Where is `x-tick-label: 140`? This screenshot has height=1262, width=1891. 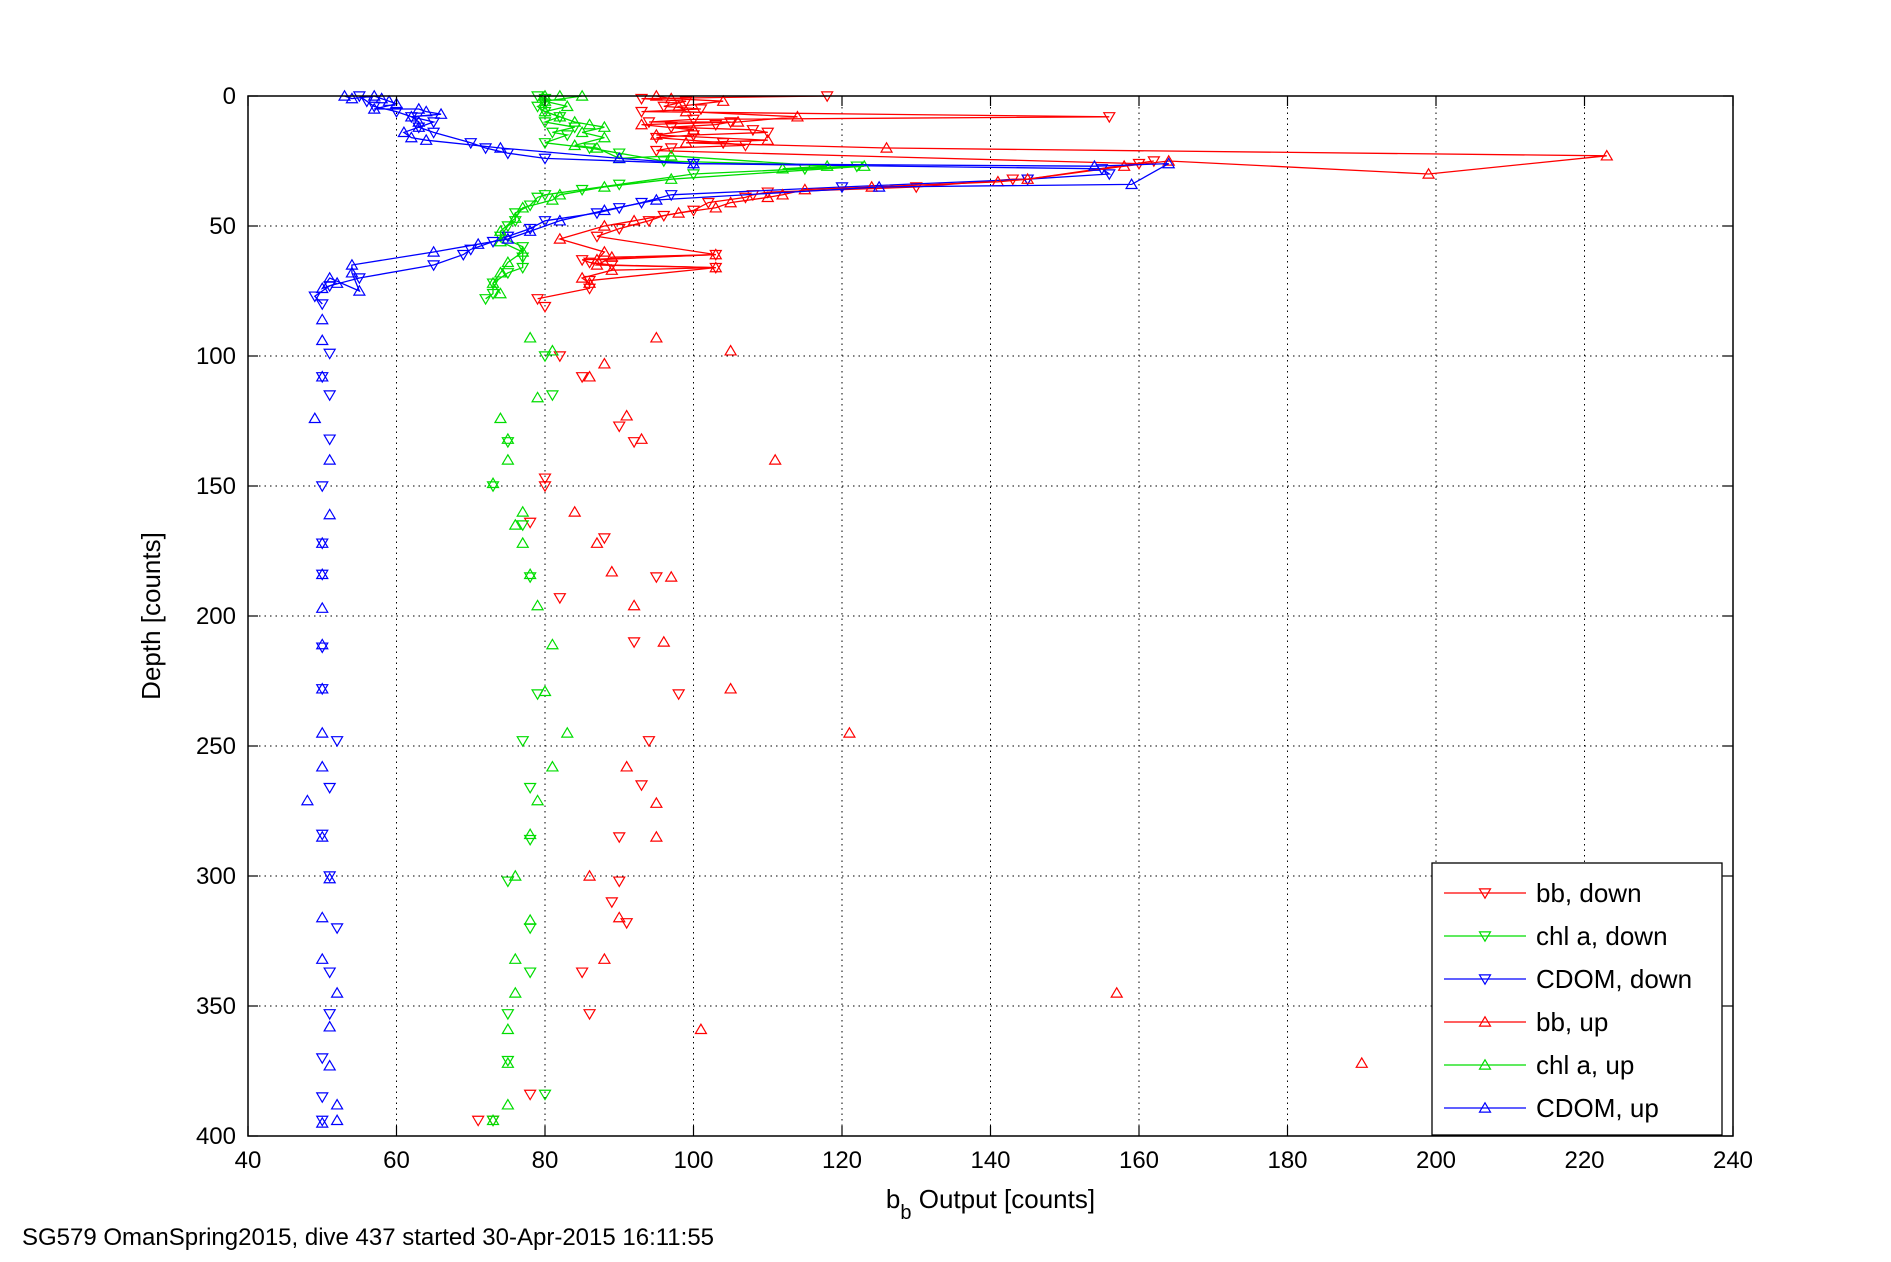
x-tick-label: 140 is located at coordinates (990, 1160).